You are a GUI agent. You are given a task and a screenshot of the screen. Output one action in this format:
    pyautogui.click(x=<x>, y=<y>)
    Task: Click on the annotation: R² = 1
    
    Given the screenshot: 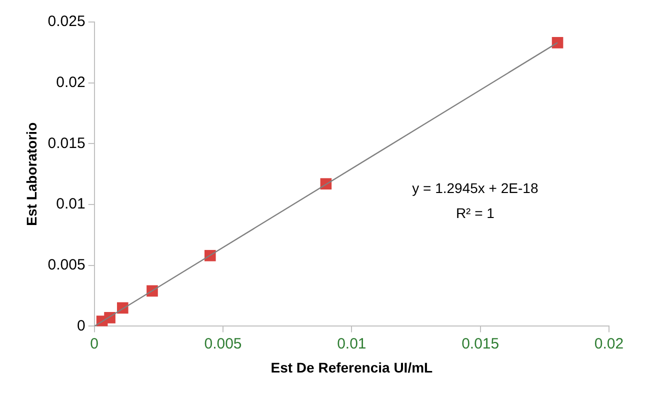 What is the action you would take?
    pyautogui.click(x=475, y=213)
    